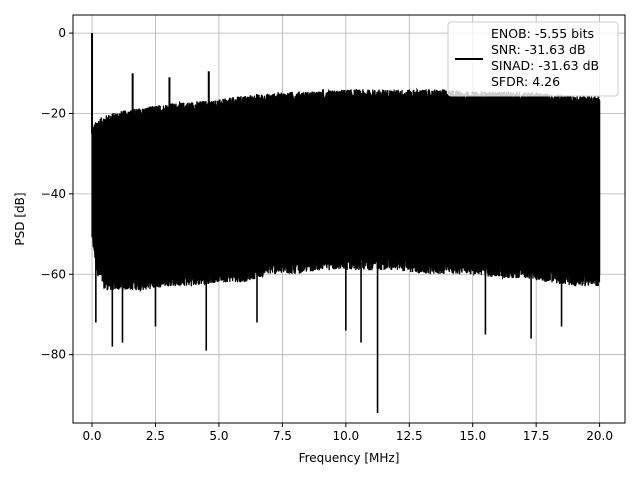 This screenshot has width=640, height=480. I want to click on x-axis-label: Frequency [MHz], so click(349, 458).